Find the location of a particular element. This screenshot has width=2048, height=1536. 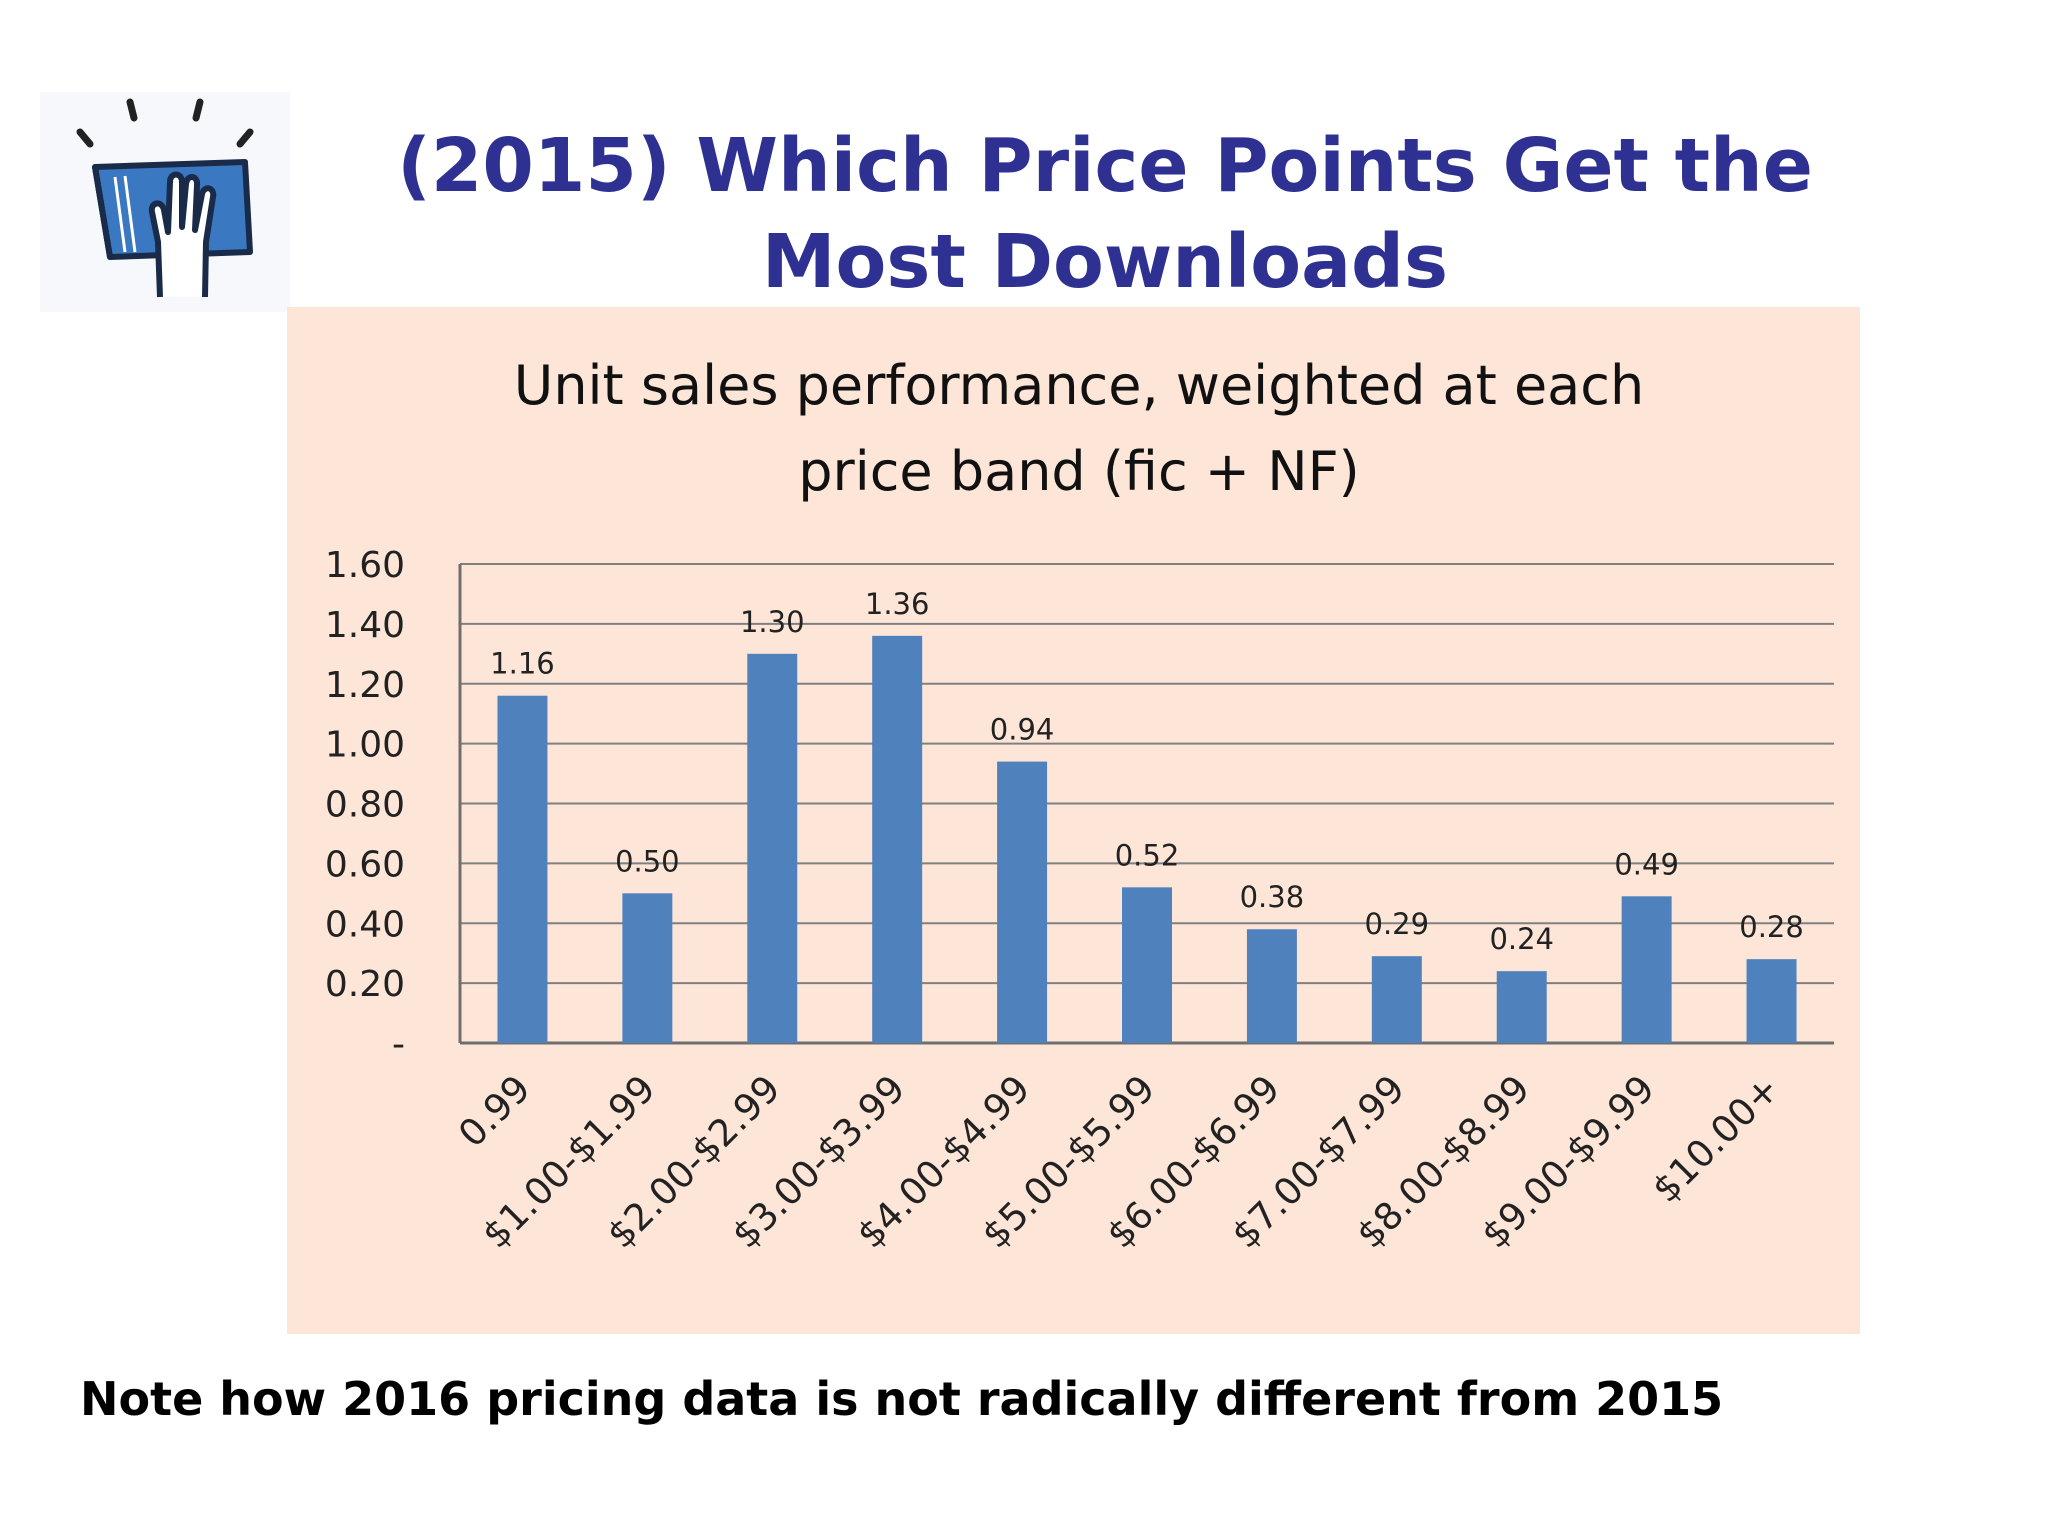

slide-title-line-1: (2015) Which Price Points Get the is located at coordinates (1105, 166).